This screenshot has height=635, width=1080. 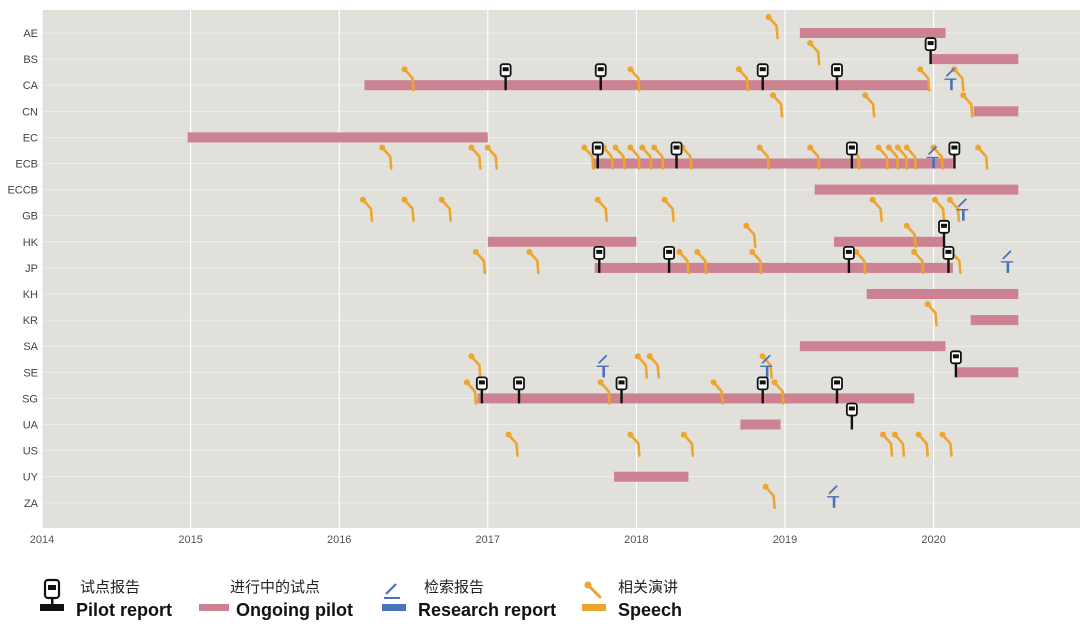 I want to click on y-tick-label: EC, so click(x=30, y=138).